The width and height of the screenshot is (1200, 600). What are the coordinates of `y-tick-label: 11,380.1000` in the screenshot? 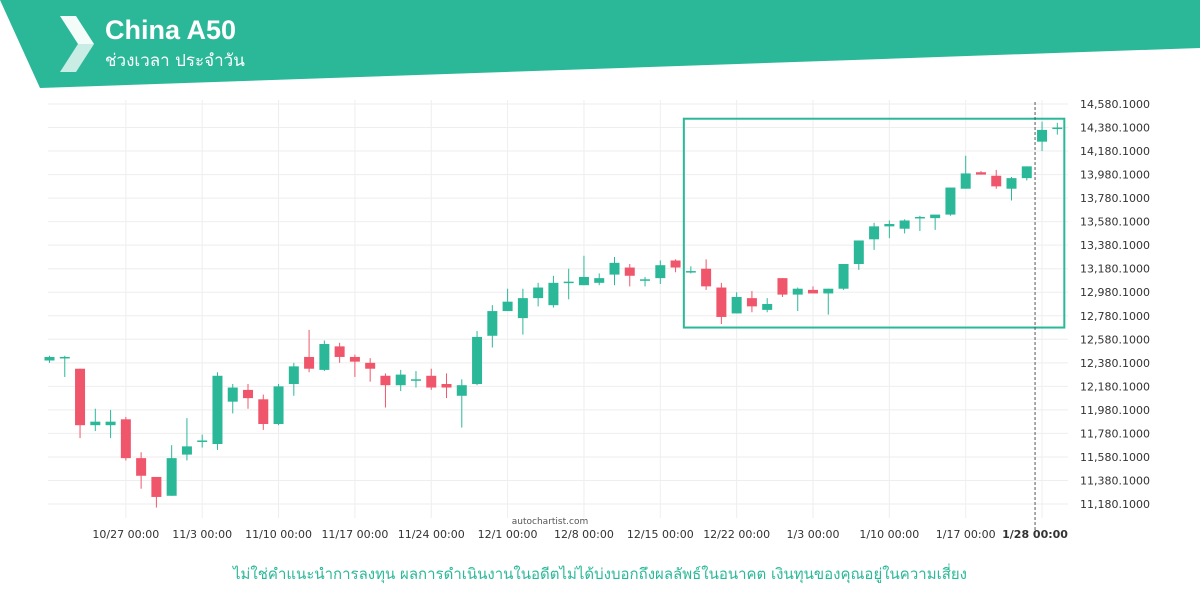 It's located at (1115, 480).